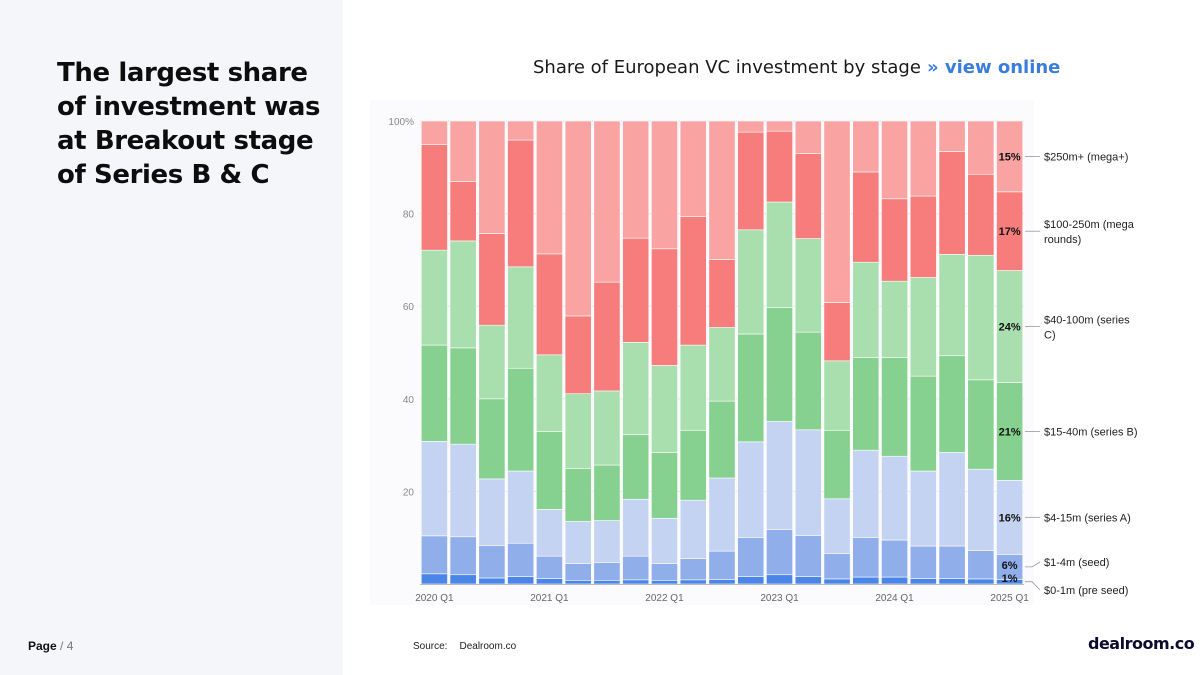 The width and height of the screenshot is (1200, 675). I want to click on data-label: 1%, so click(1010, 579).